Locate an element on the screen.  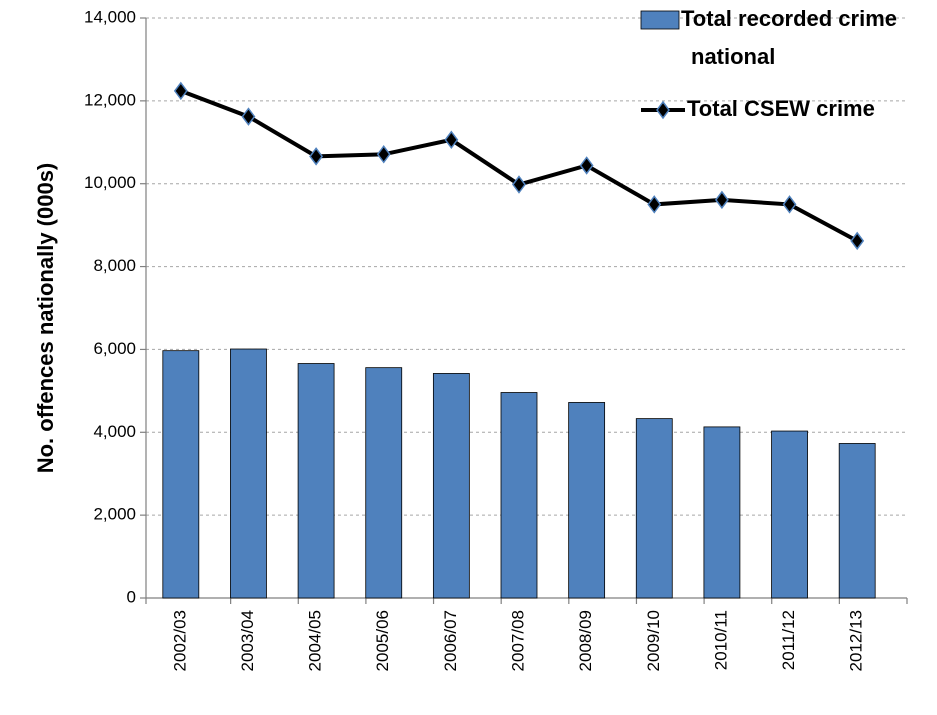
x-tick-label: 2010/11 is located at coordinates (720, 640).